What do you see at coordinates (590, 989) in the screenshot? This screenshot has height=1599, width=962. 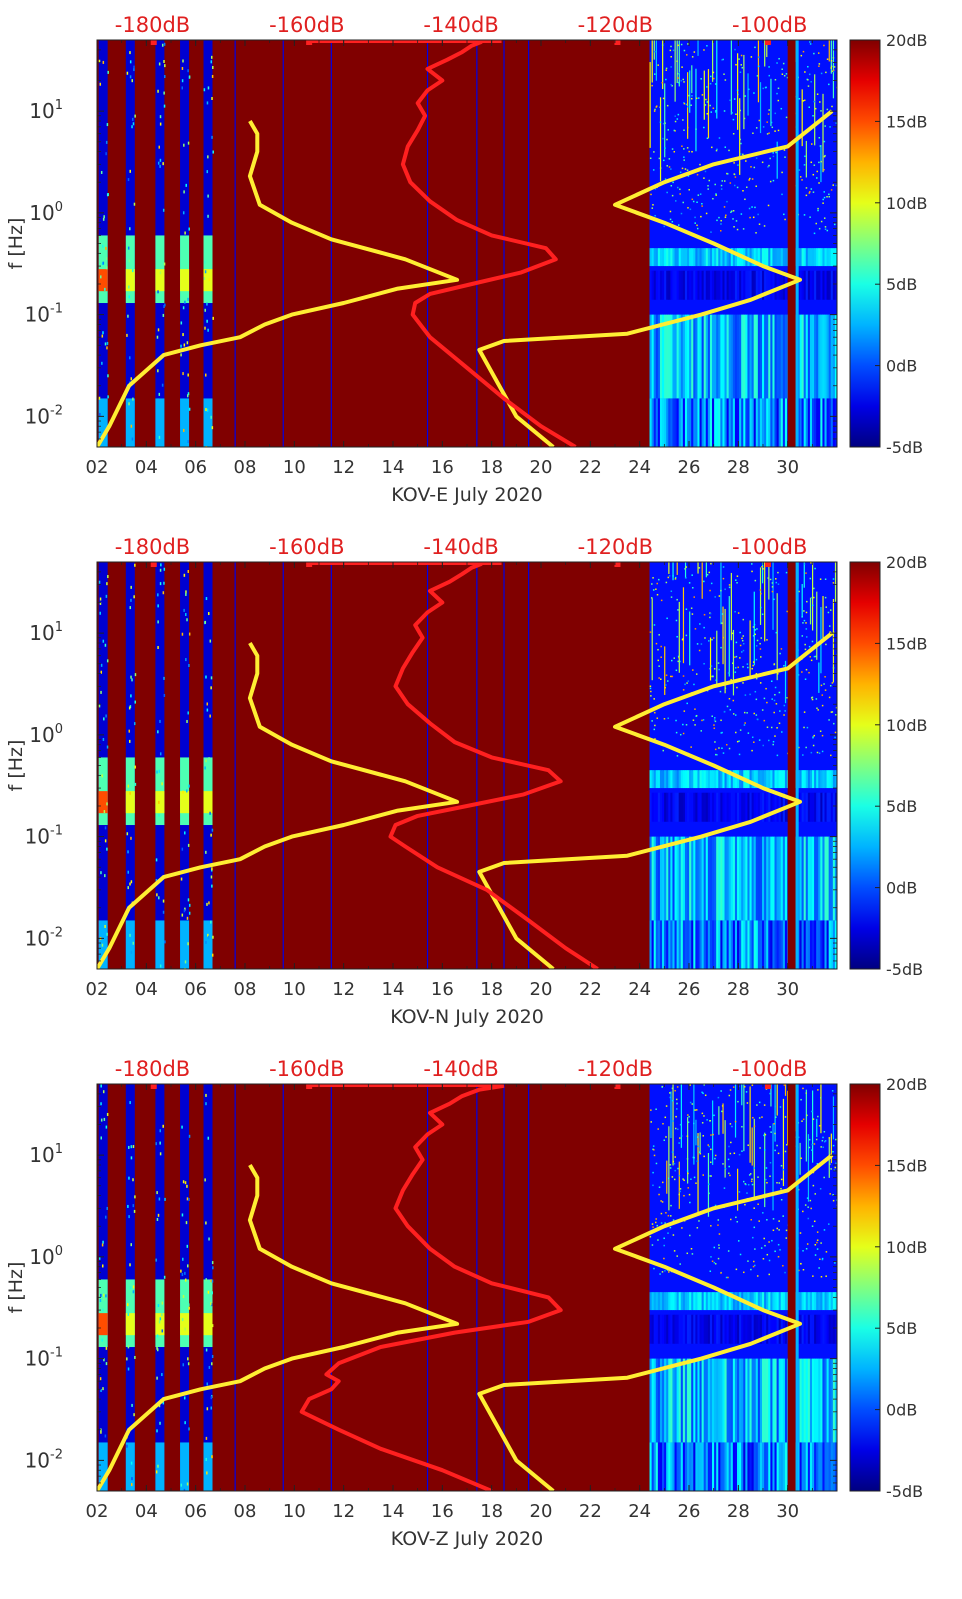 I see `x-tick-label: 22` at bounding box center [590, 989].